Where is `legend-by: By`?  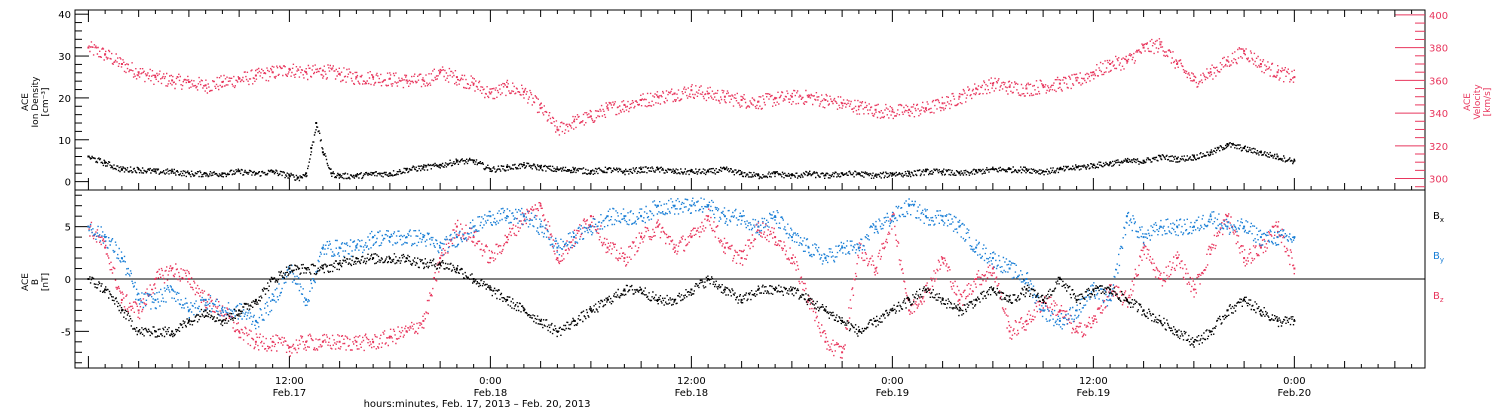 legend-by: By is located at coordinates (1438, 257).